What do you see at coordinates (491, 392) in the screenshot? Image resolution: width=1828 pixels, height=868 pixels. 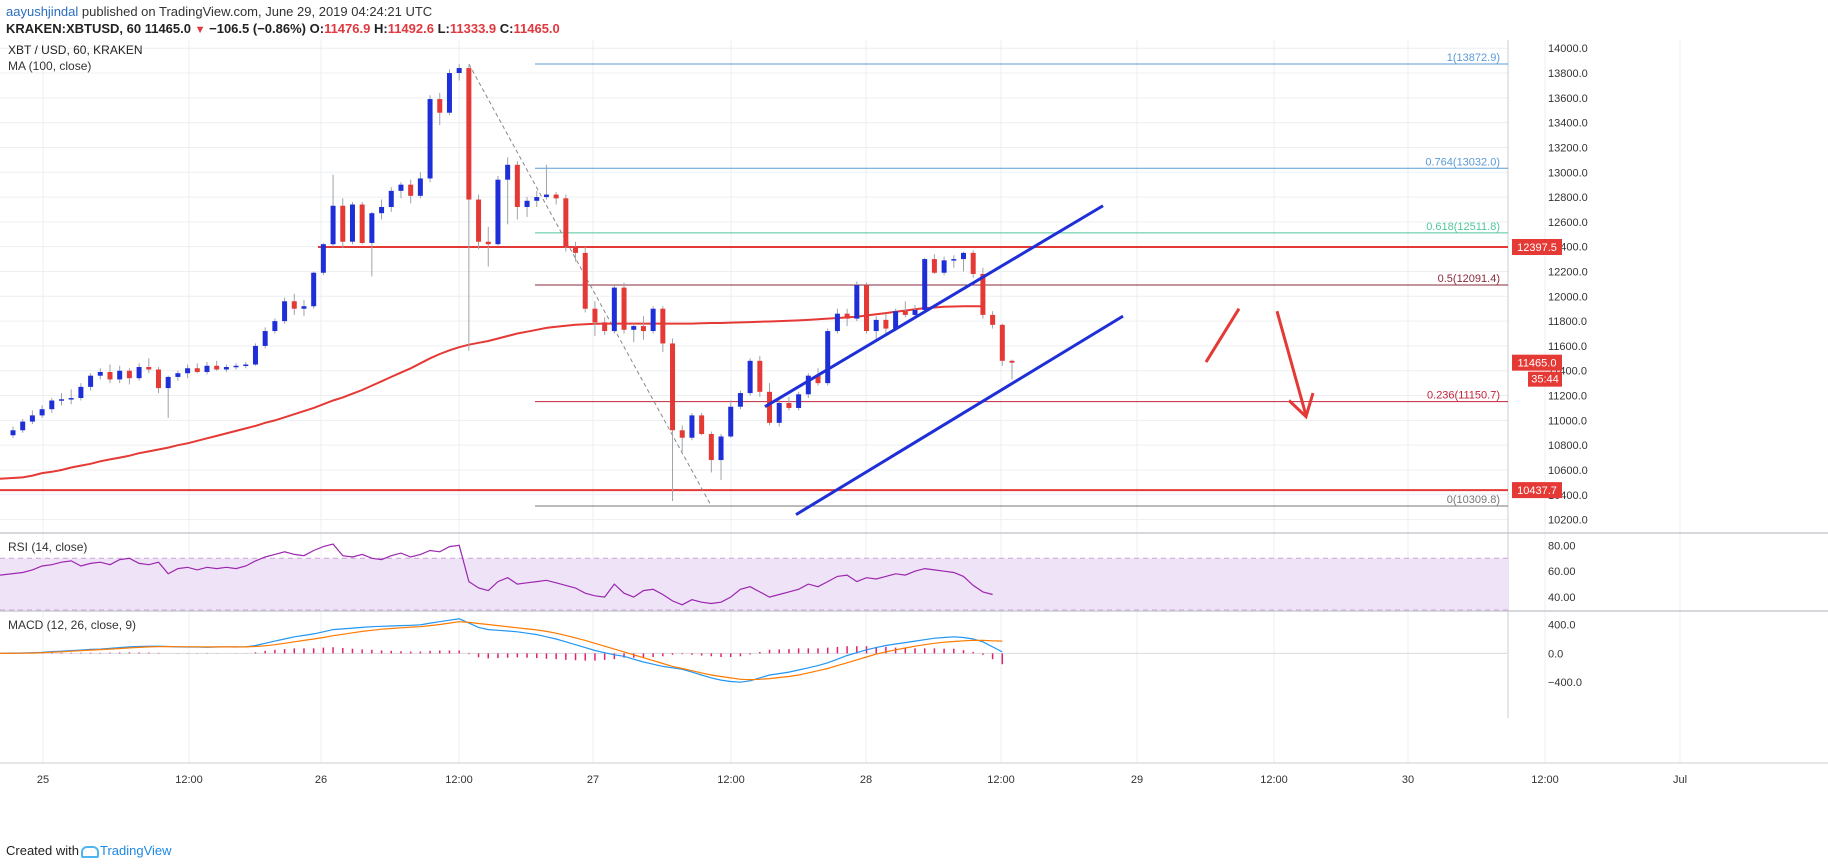 I see `moving-average-line` at bounding box center [491, 392].